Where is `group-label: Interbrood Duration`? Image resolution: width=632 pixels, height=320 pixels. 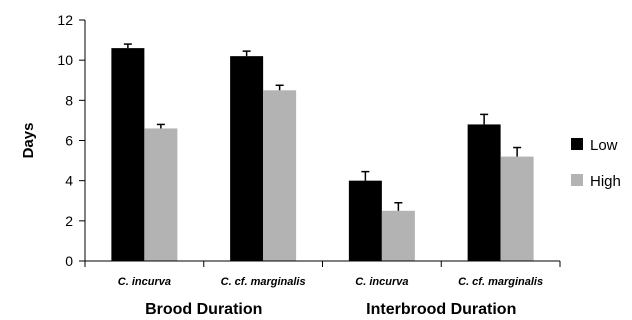 group-label: Interbrood Duration is located at coordinates (441, 309).